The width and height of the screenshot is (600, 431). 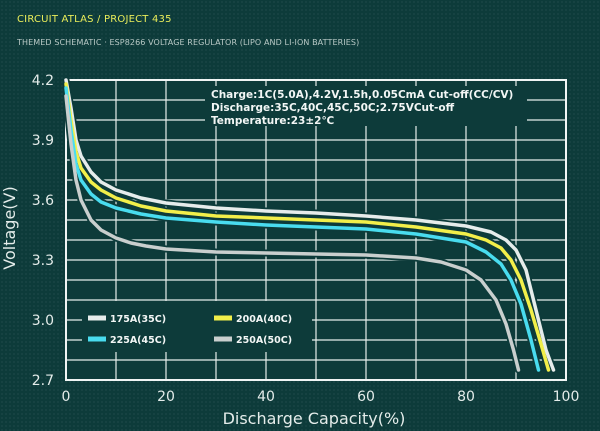 What do you see at coordinates (138, 319) in the screenshot?
I see `legend-label-175a: 175A(35C)` at bounding box center [138, 319].